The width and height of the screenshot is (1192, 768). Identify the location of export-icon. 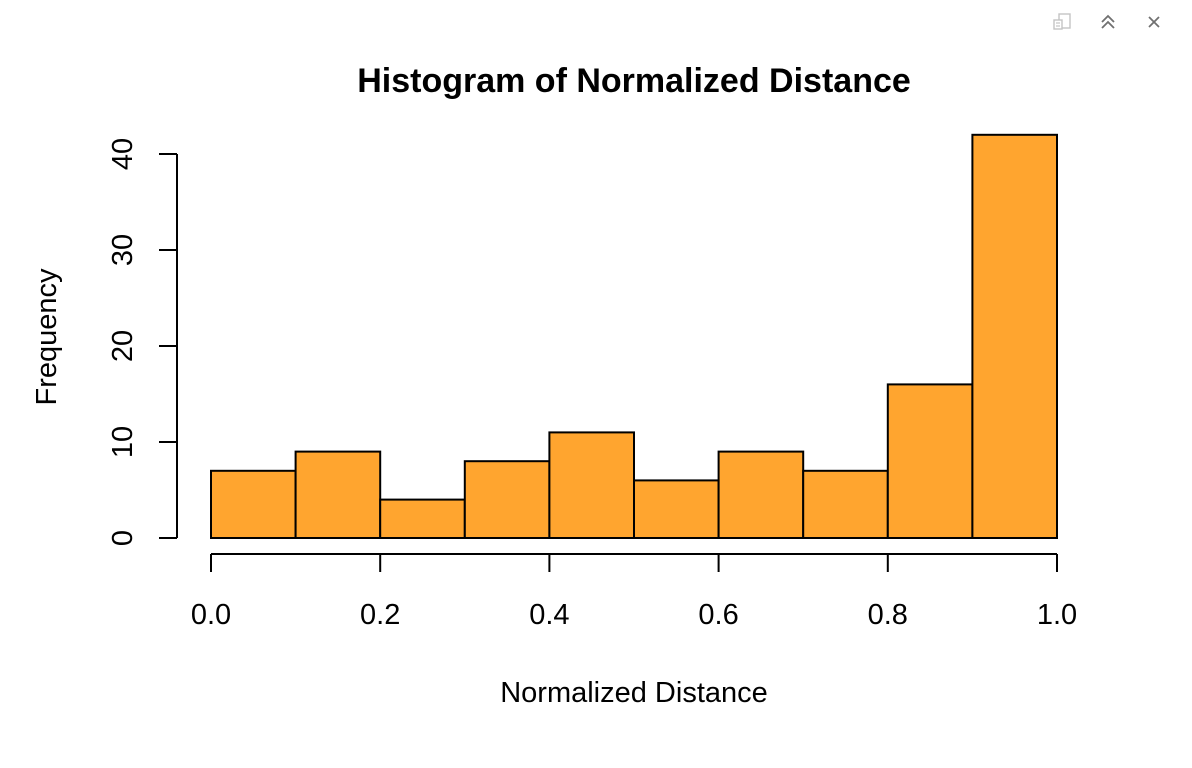
(1062, 21).